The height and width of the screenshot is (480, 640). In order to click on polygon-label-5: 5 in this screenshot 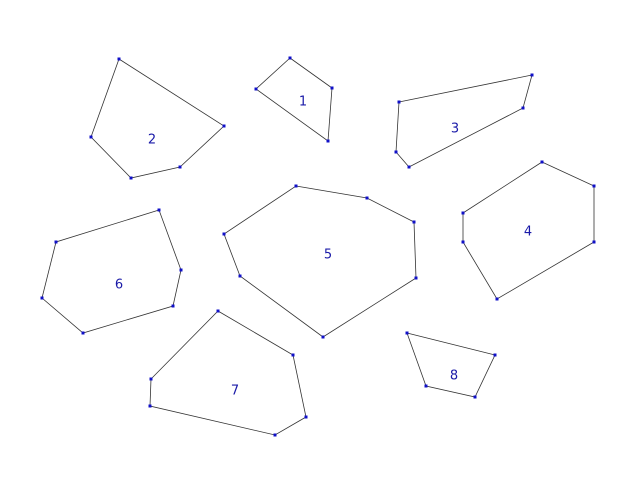, I will do `click(328, 255)`.